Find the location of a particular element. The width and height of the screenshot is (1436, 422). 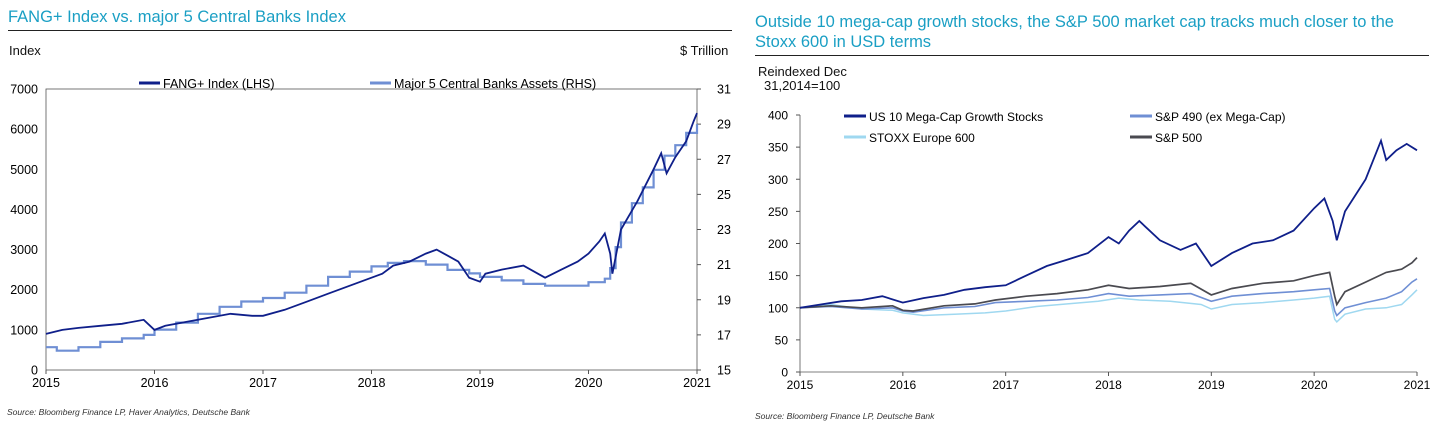

y-left-tick-label: 7000 is located at coordinates (24, 90).